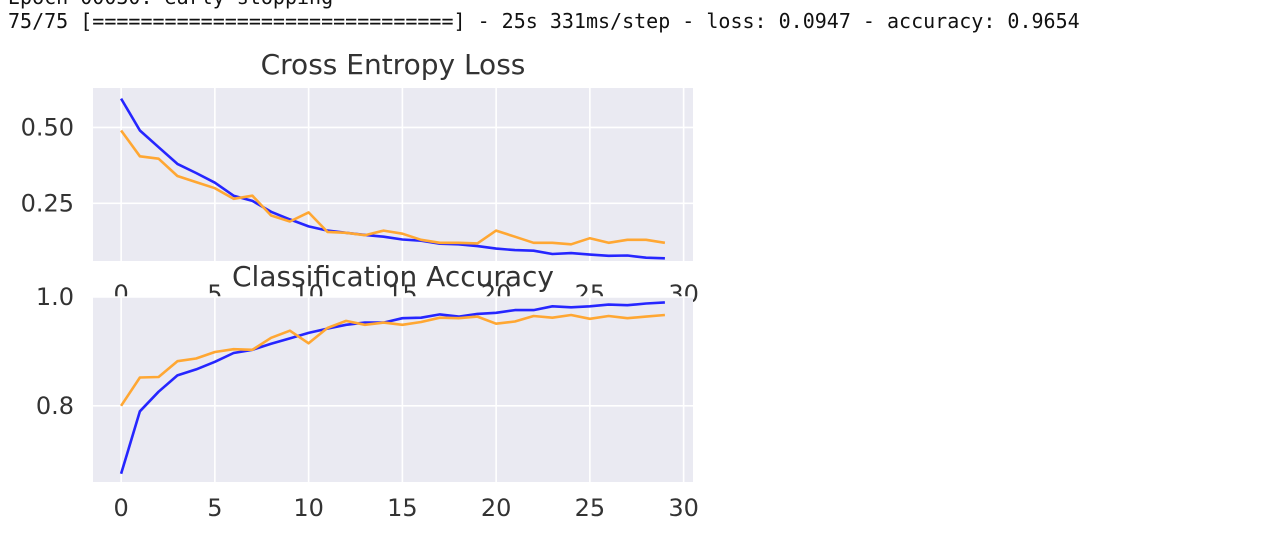 This screenshot has height=538, width=1276. I want to click on accuracy-x-tick-label: 20, so click(496, 508).